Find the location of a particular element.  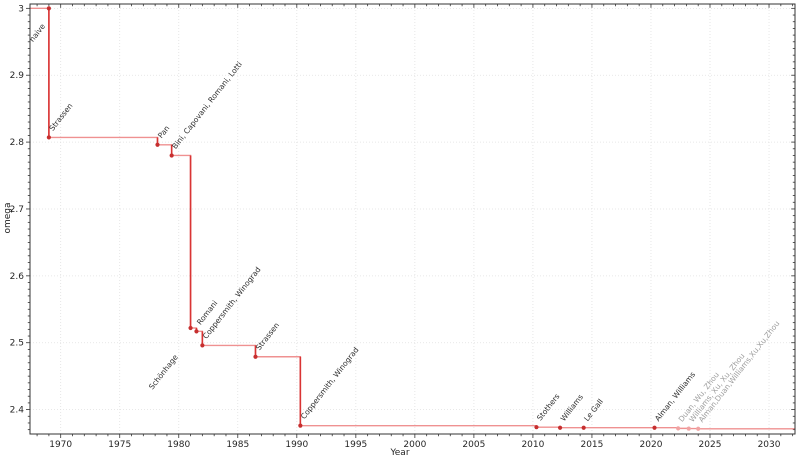

annotation-label: Strassen is located at coordinates (267, 336).